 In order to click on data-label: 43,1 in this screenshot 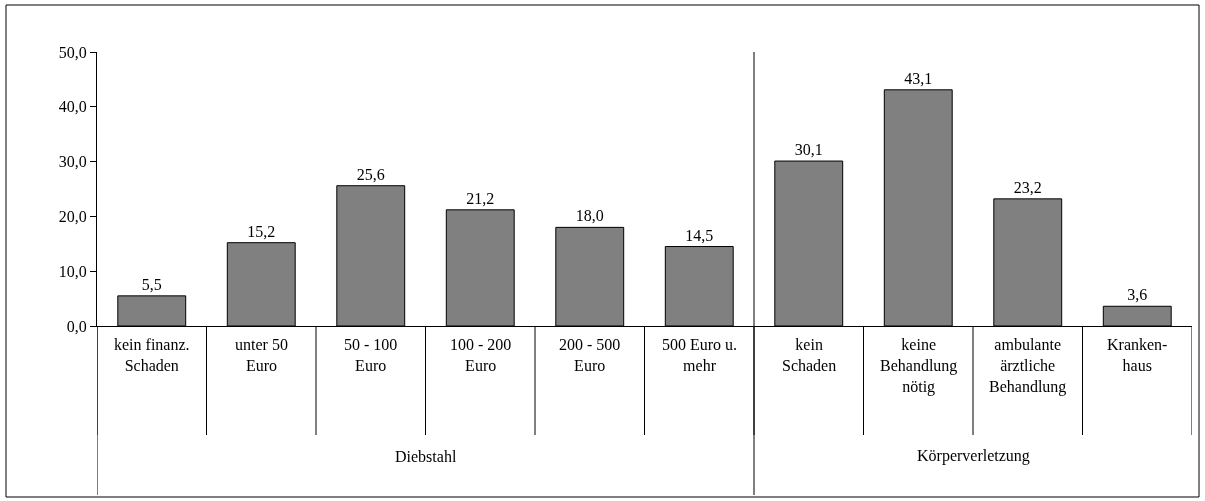, I will do `click(918, 78)`.